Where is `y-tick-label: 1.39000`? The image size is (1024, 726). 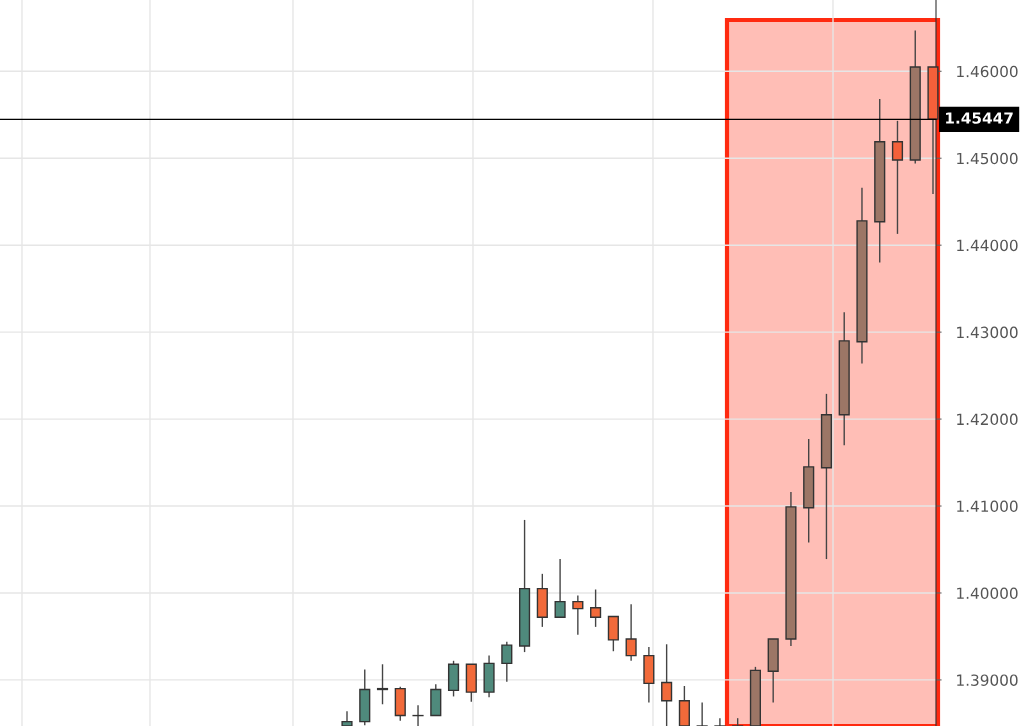
y-tick-label: 1.39000 is located at coordinates (987, 680).